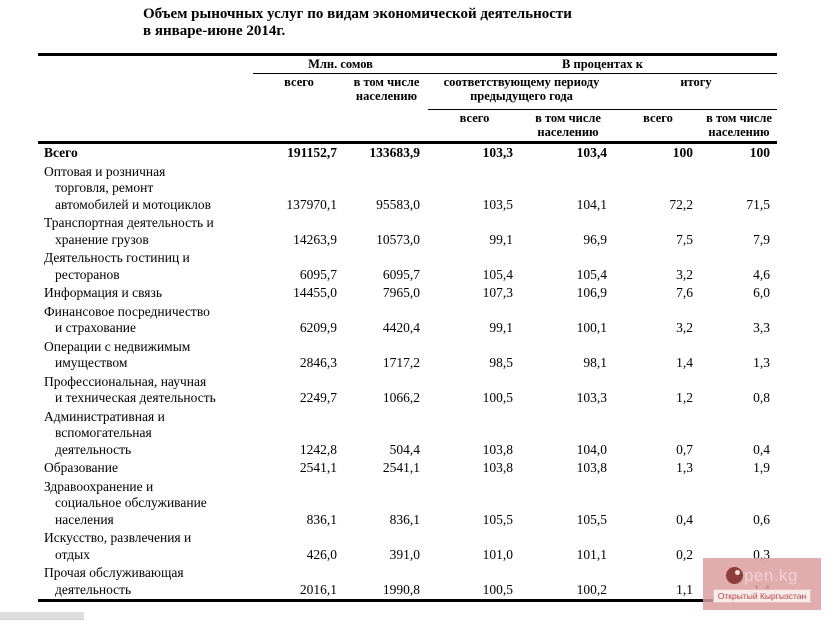  What do you see at coordinates (771, 575) in the screenshot?
I see `openkg-brand-text: pen.kg` at bounding box center [771, 575].